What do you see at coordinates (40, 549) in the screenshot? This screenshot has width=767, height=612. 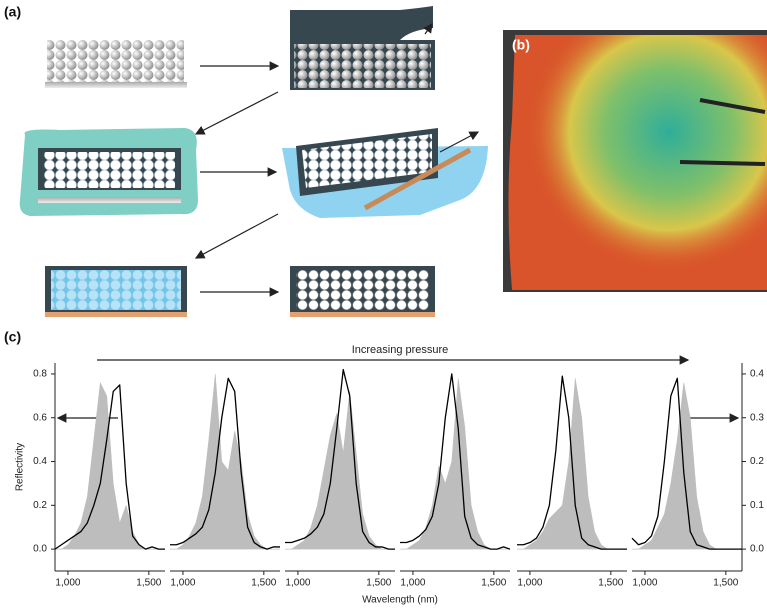 I see `y-tick-label: 0.0` at bounding box center [40, 549].